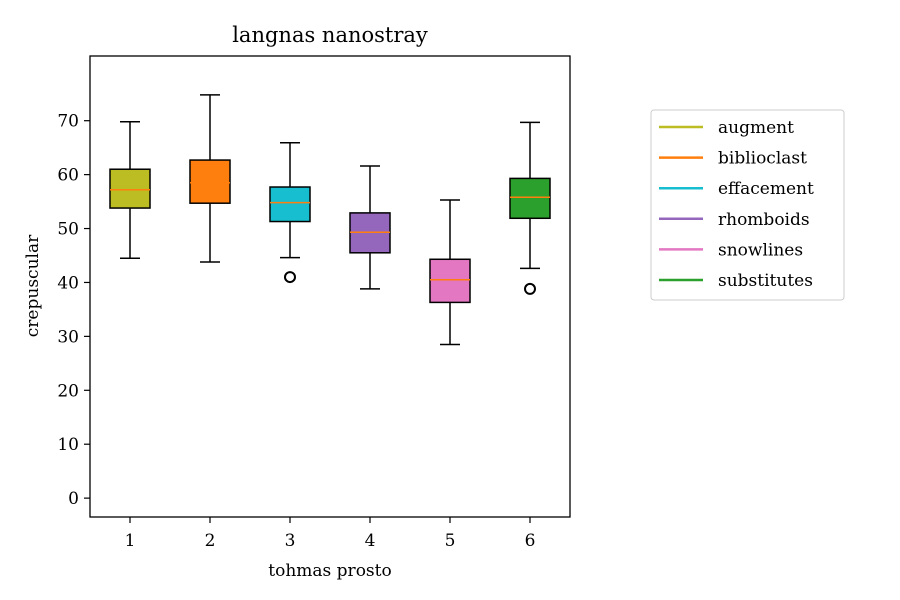  I want to click on y-axis-label: crepuscular, so click(33, 285).